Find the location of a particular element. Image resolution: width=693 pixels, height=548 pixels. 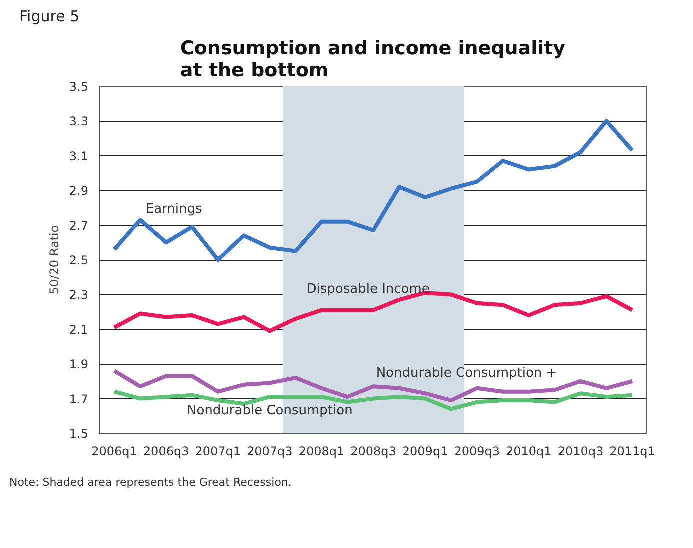

y-tick-label: 2.9 is located at coordinates (79, 191).